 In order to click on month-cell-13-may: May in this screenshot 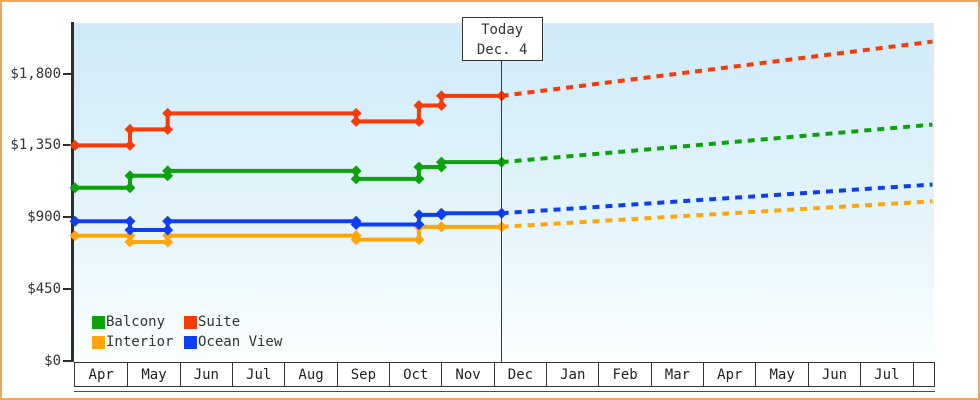, I will do `click(781, 374)`.